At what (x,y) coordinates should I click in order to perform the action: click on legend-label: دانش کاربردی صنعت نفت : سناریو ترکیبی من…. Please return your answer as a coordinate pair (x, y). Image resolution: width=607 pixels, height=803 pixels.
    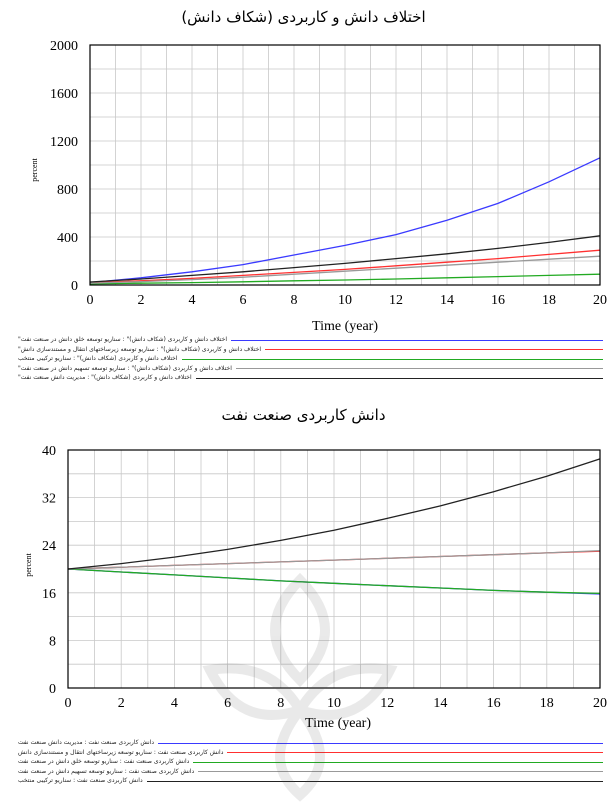
    Looking at the image, I should click on (80, 781).